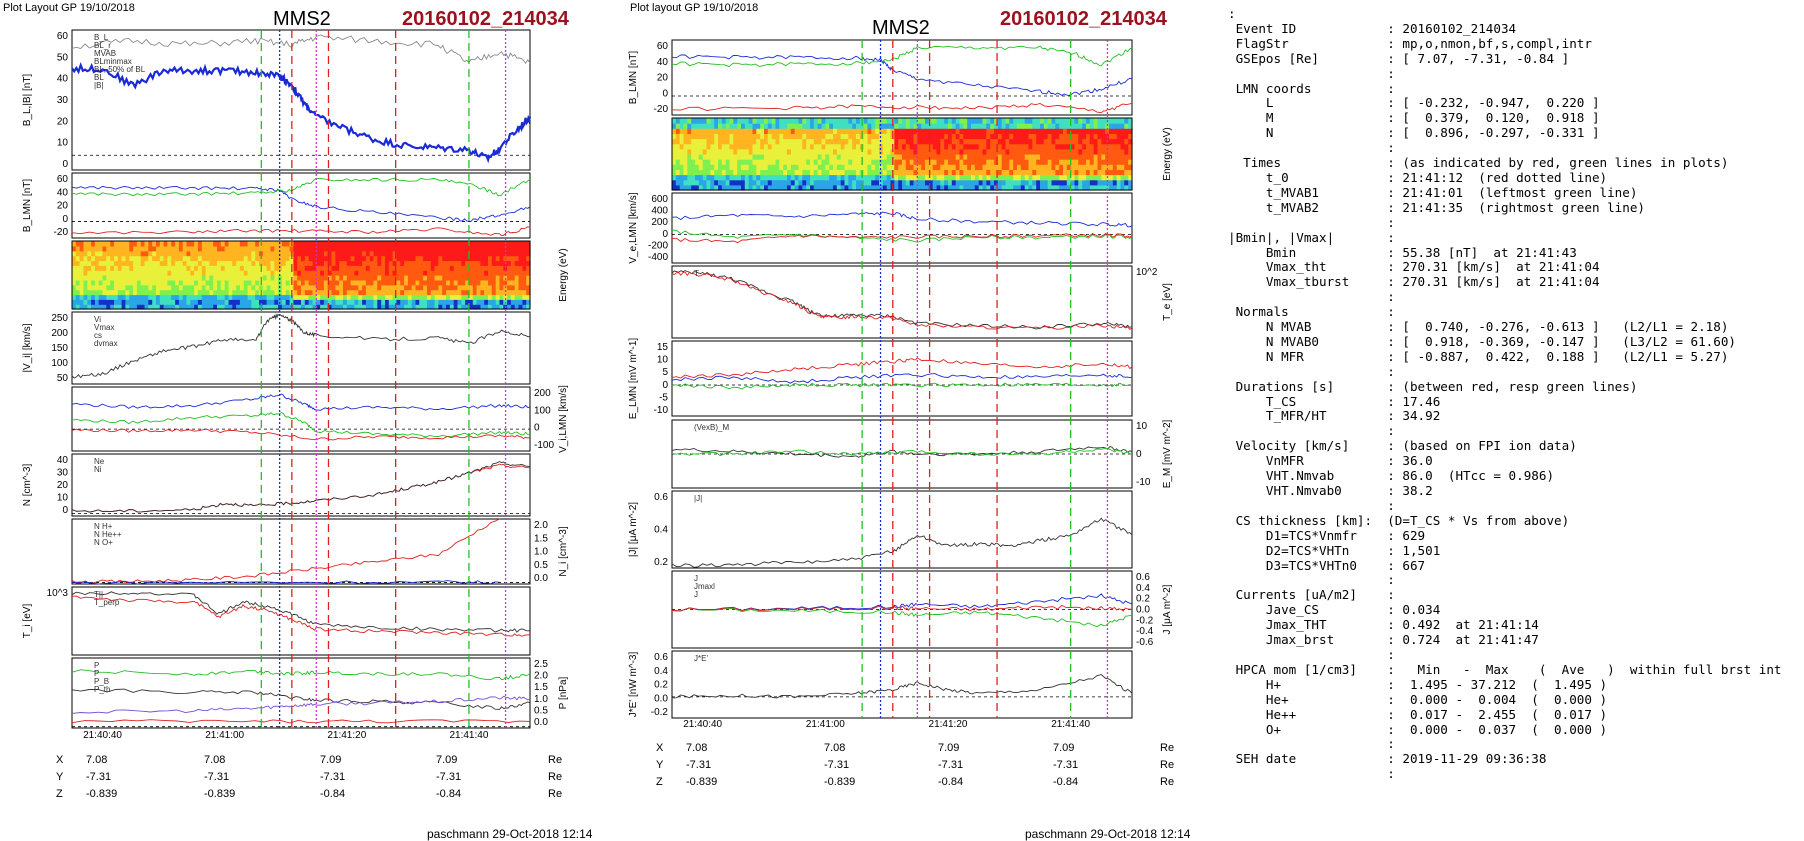  What do you see at coordinates (97, 319) in the screenshot?
I see `legend-label: Vi` at bounding box center [97, 319].